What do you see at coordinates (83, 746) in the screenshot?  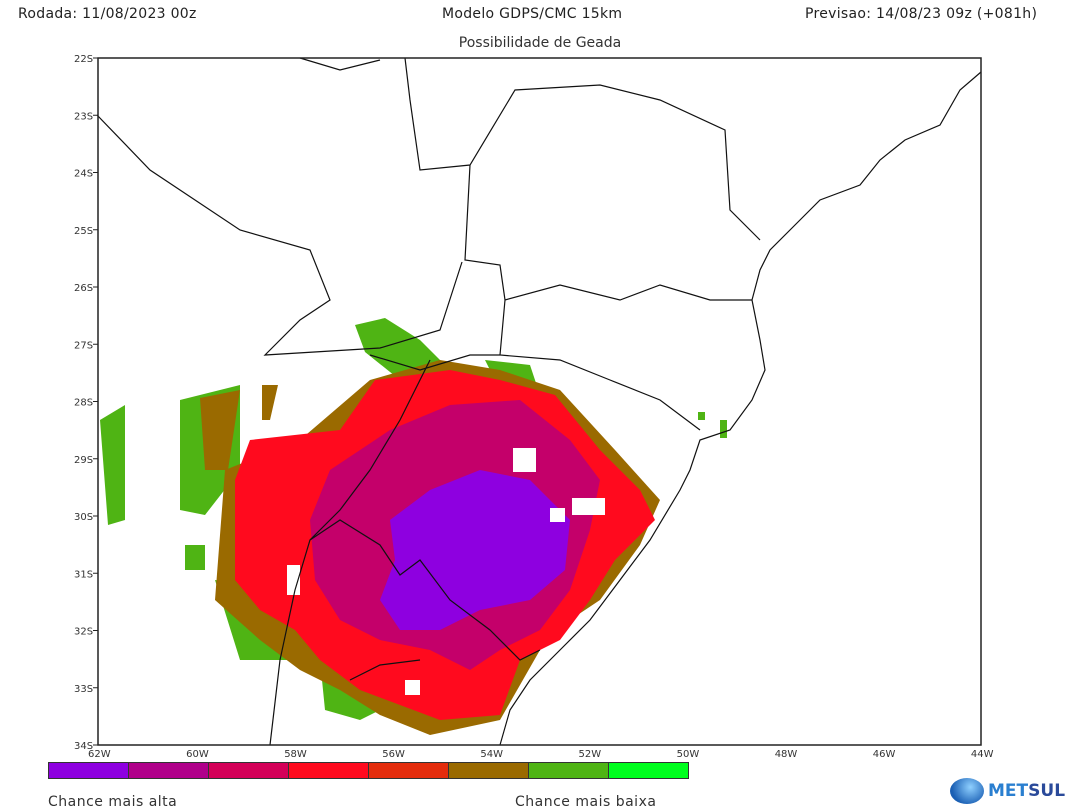 I see `lat-label: 34S` at bounding box center [83, 746].